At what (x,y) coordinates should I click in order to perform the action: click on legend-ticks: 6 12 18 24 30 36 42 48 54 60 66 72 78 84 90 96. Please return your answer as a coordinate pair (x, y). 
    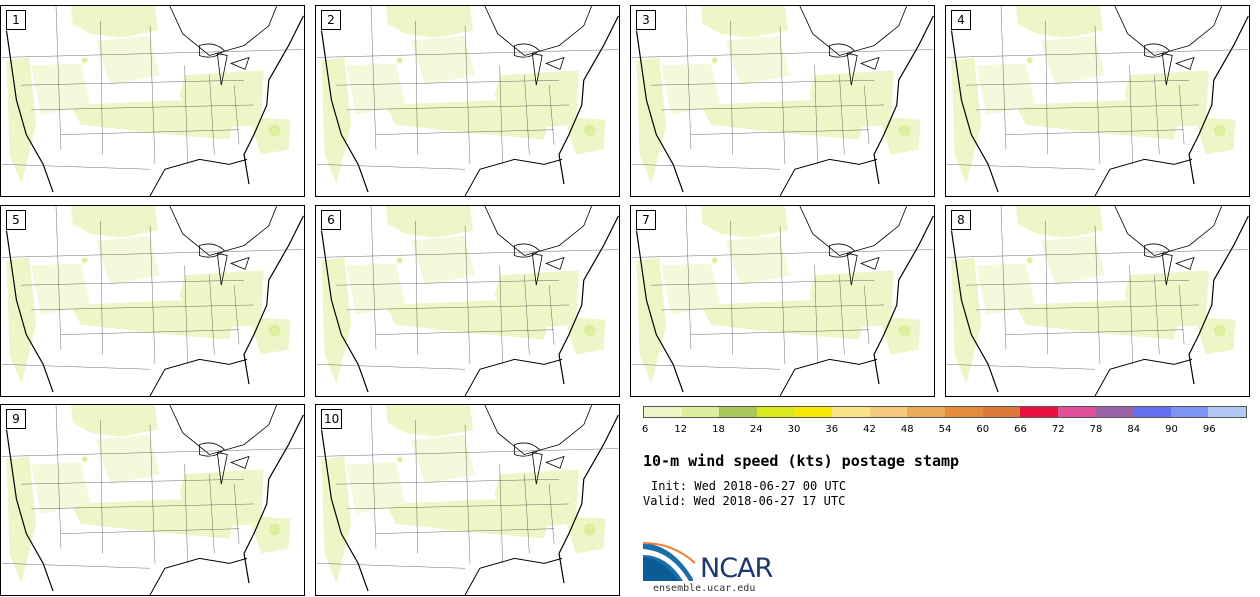
    Looking at the image, I should click on (944, 431).